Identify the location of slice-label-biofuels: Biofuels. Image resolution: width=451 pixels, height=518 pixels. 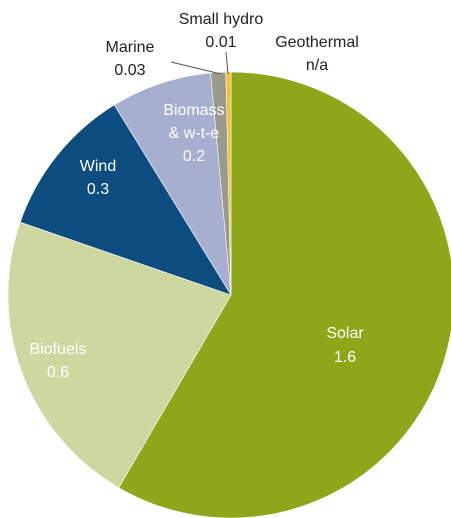
(58, 349).